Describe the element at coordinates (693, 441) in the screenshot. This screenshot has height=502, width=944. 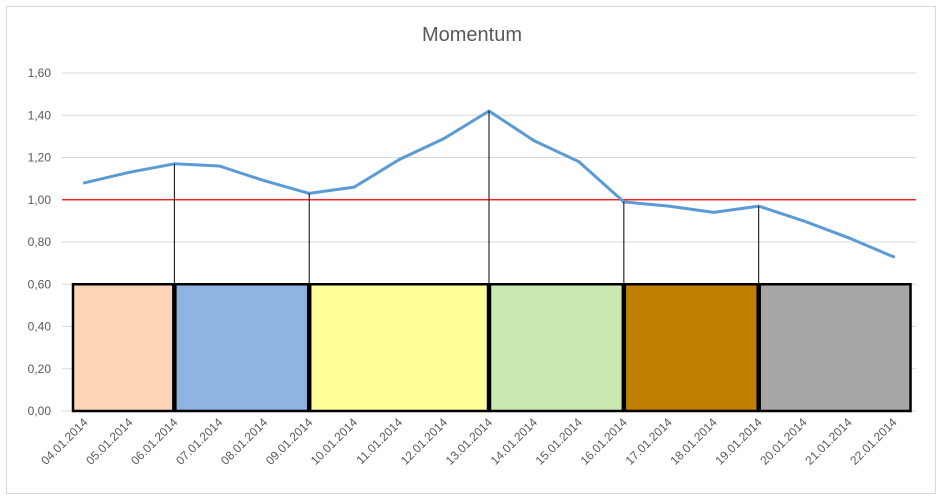
I see `x-tick-label: 18.01.2014` at that location.